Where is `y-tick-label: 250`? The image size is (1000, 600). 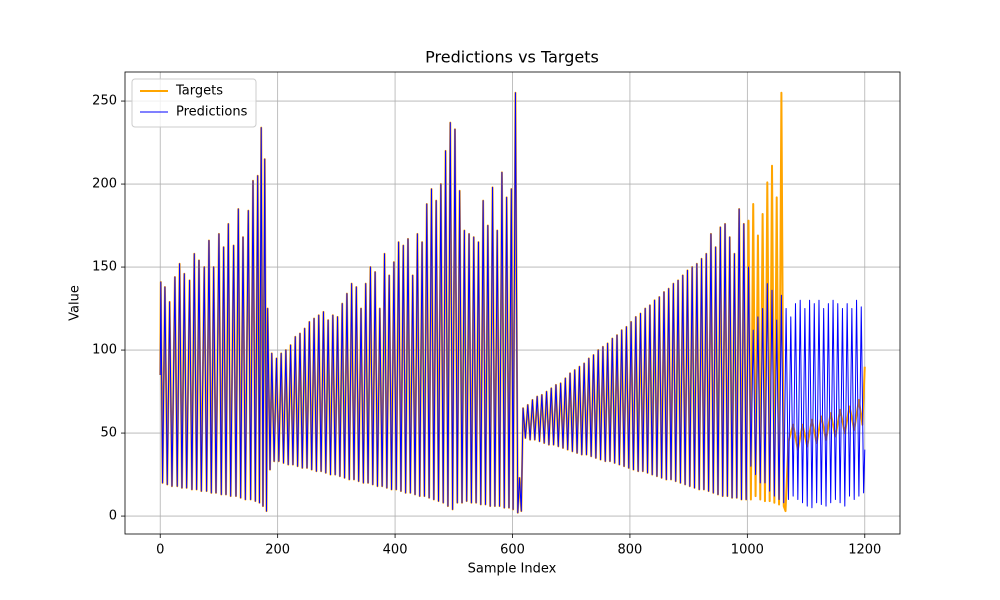 y-tick-label: 250 is located at coordinates (104, 101).